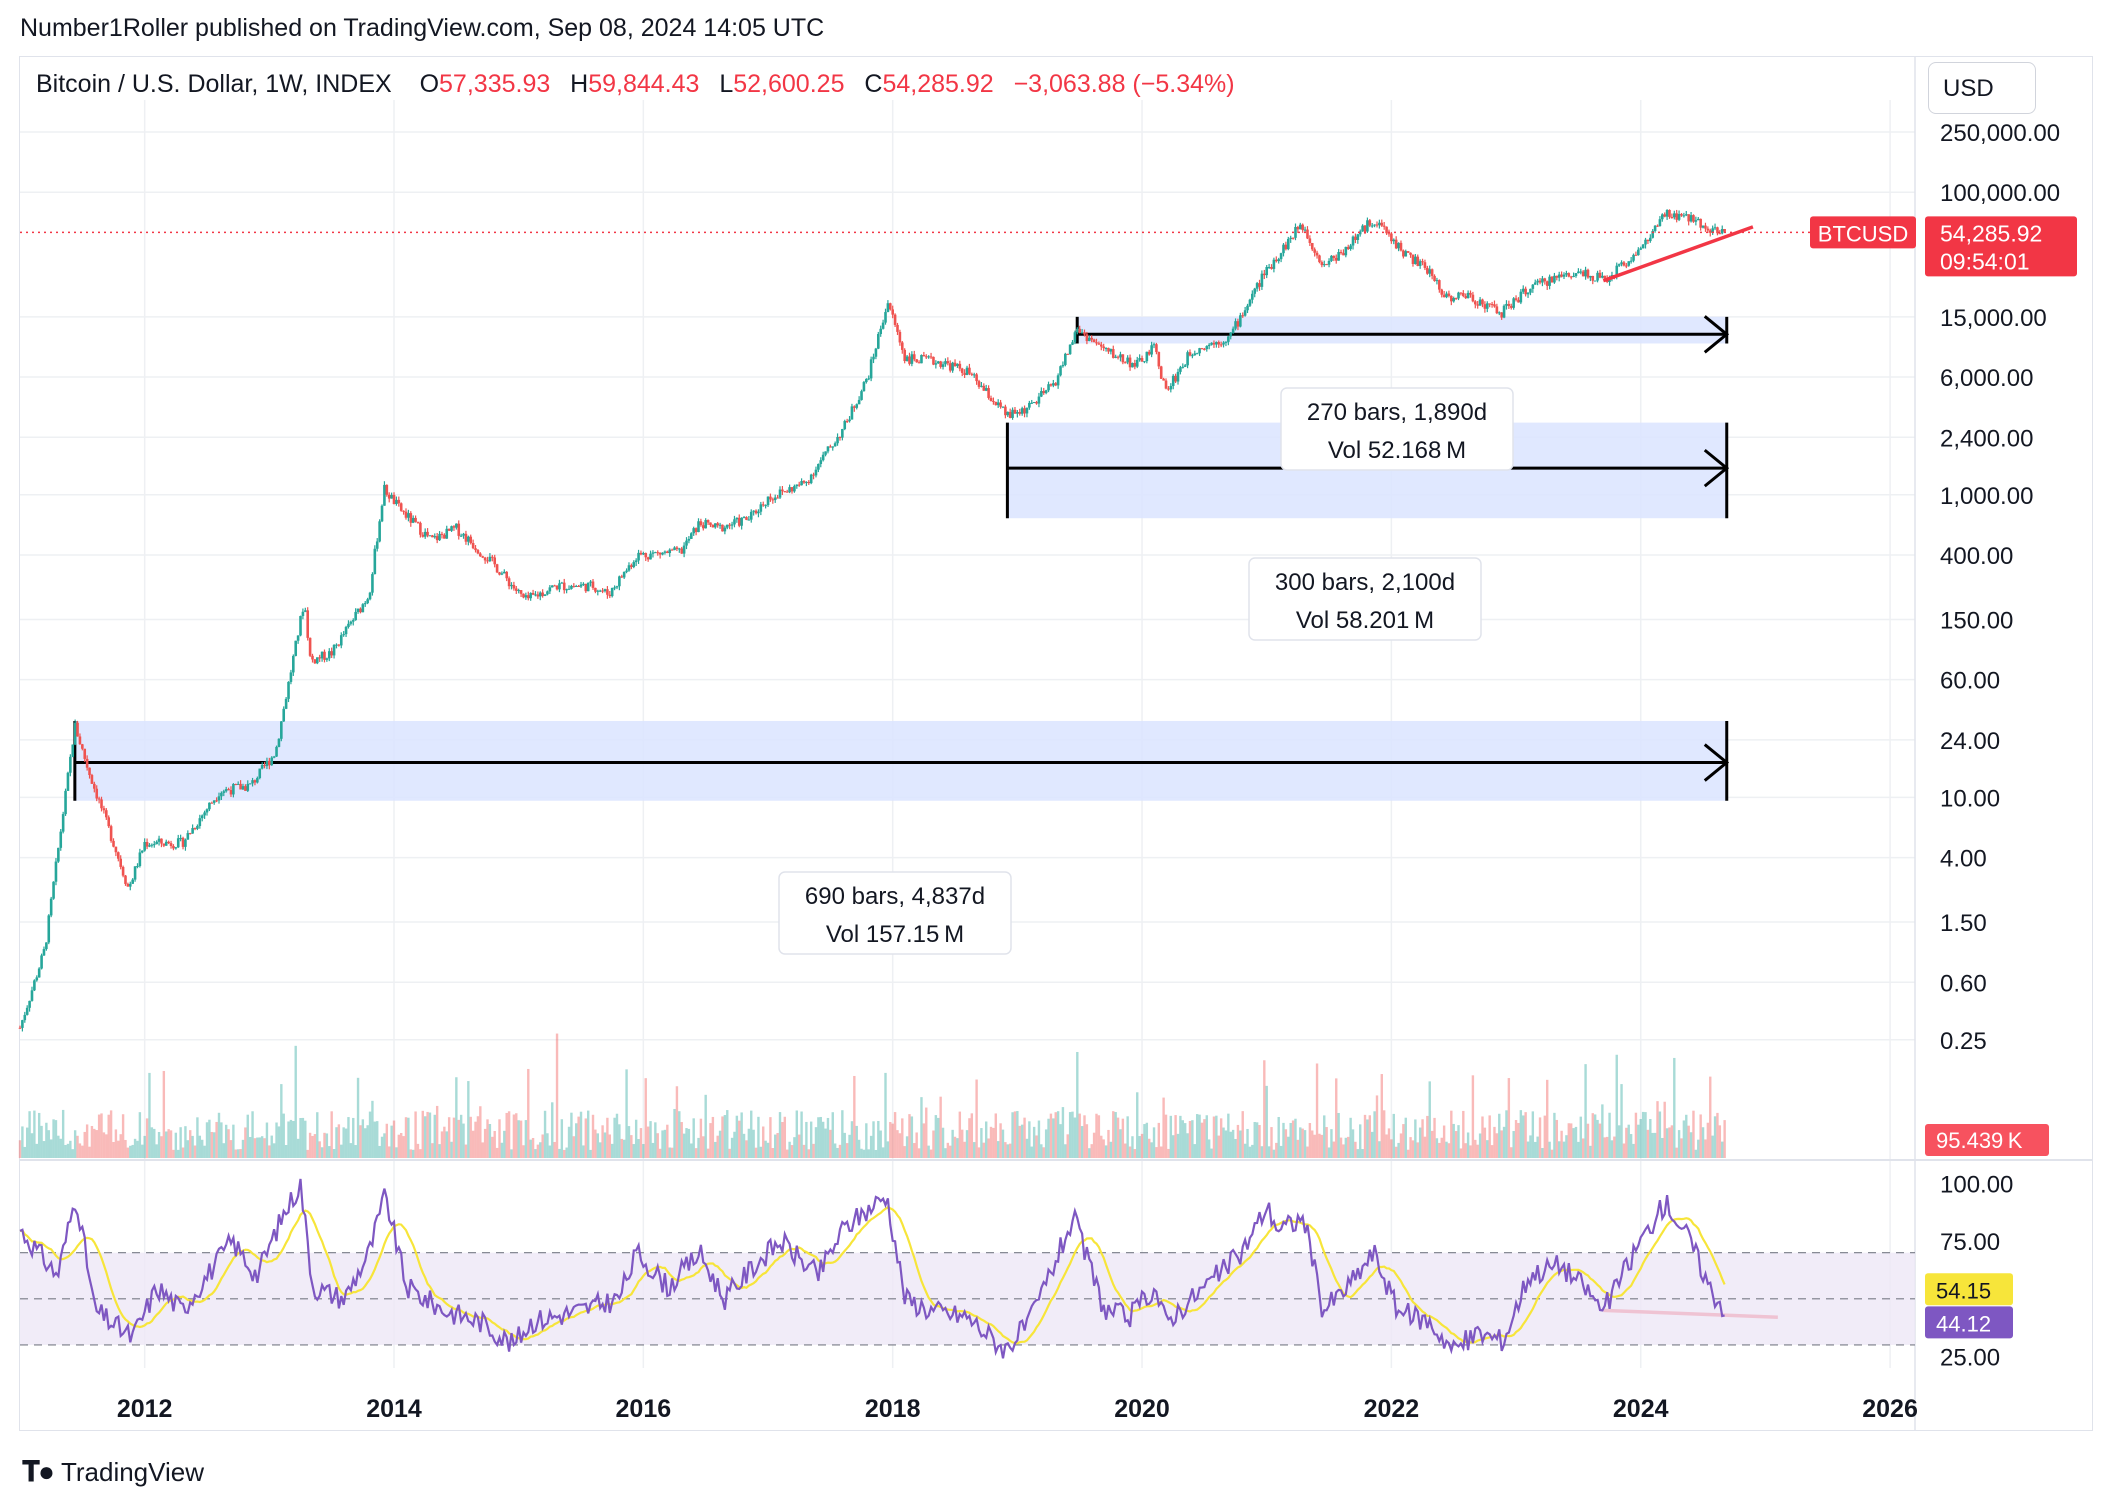 Image resolution: width=2108 pixels, height=1502 pixels. I want to click on range-box, so click(900, 760).